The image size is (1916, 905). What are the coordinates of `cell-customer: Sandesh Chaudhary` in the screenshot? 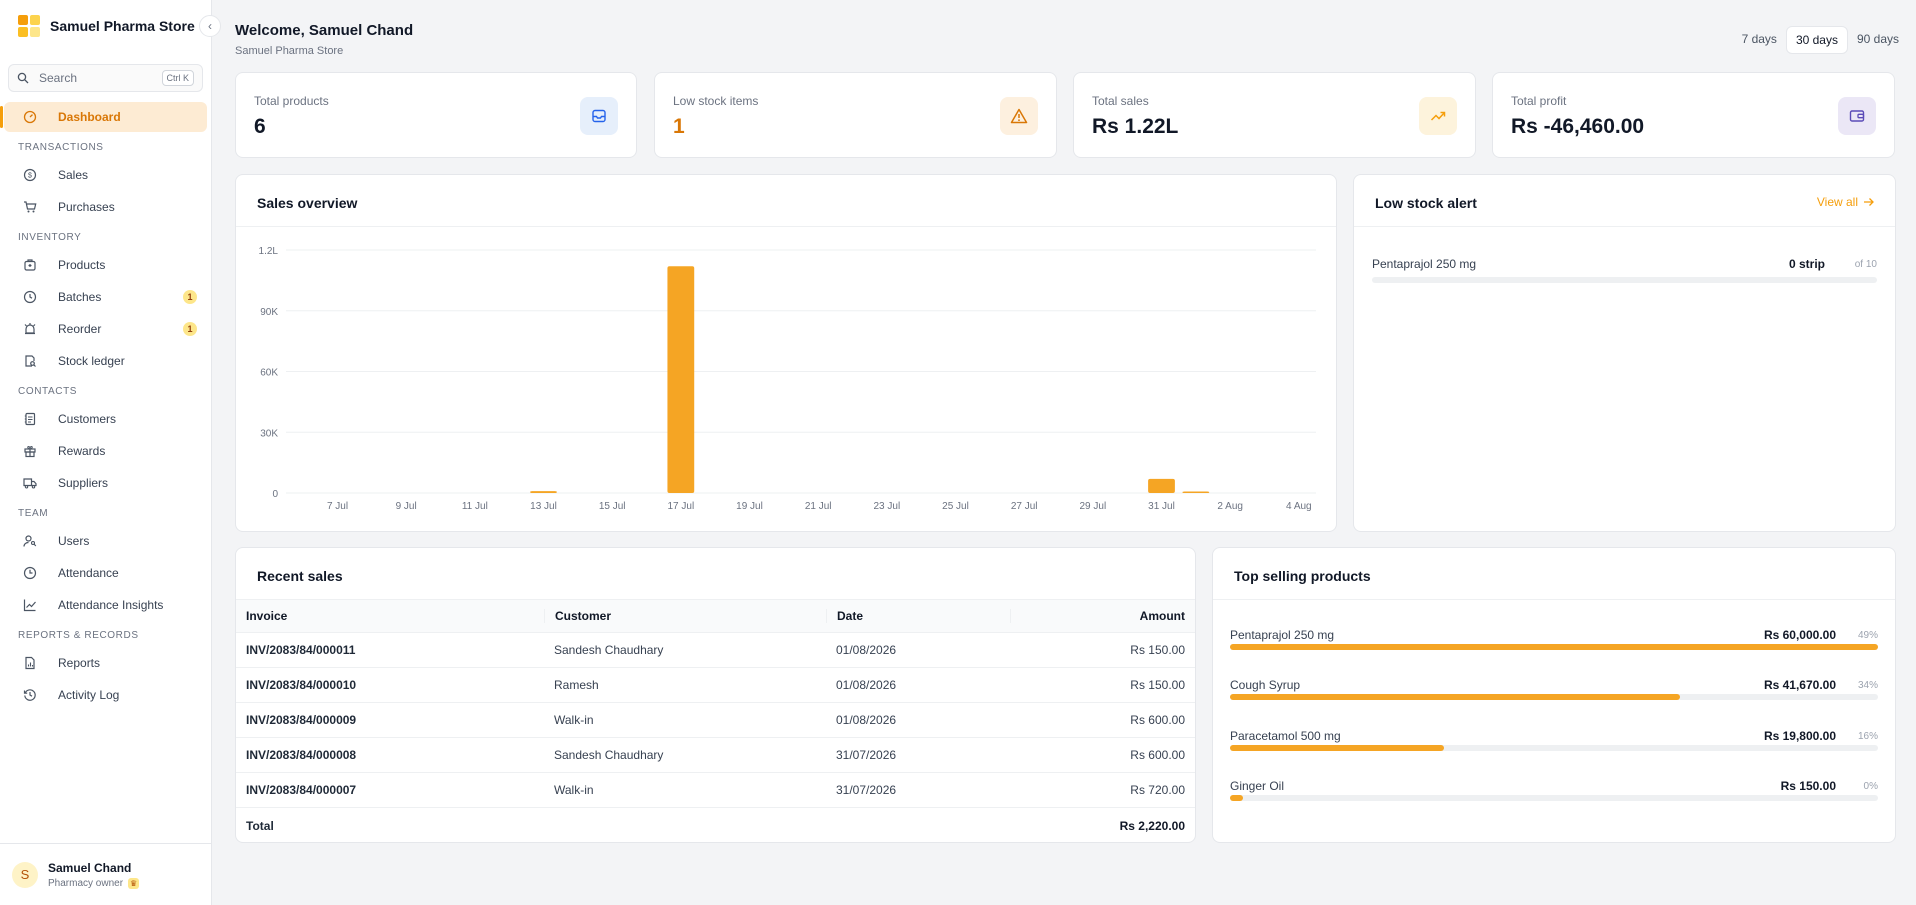 It's located at (609, 650).